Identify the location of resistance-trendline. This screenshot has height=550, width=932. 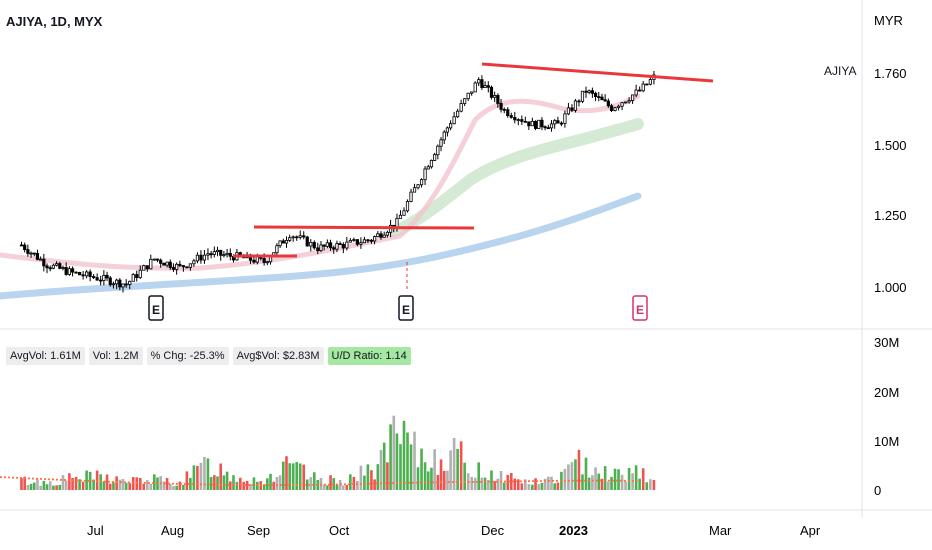
(597, 72).